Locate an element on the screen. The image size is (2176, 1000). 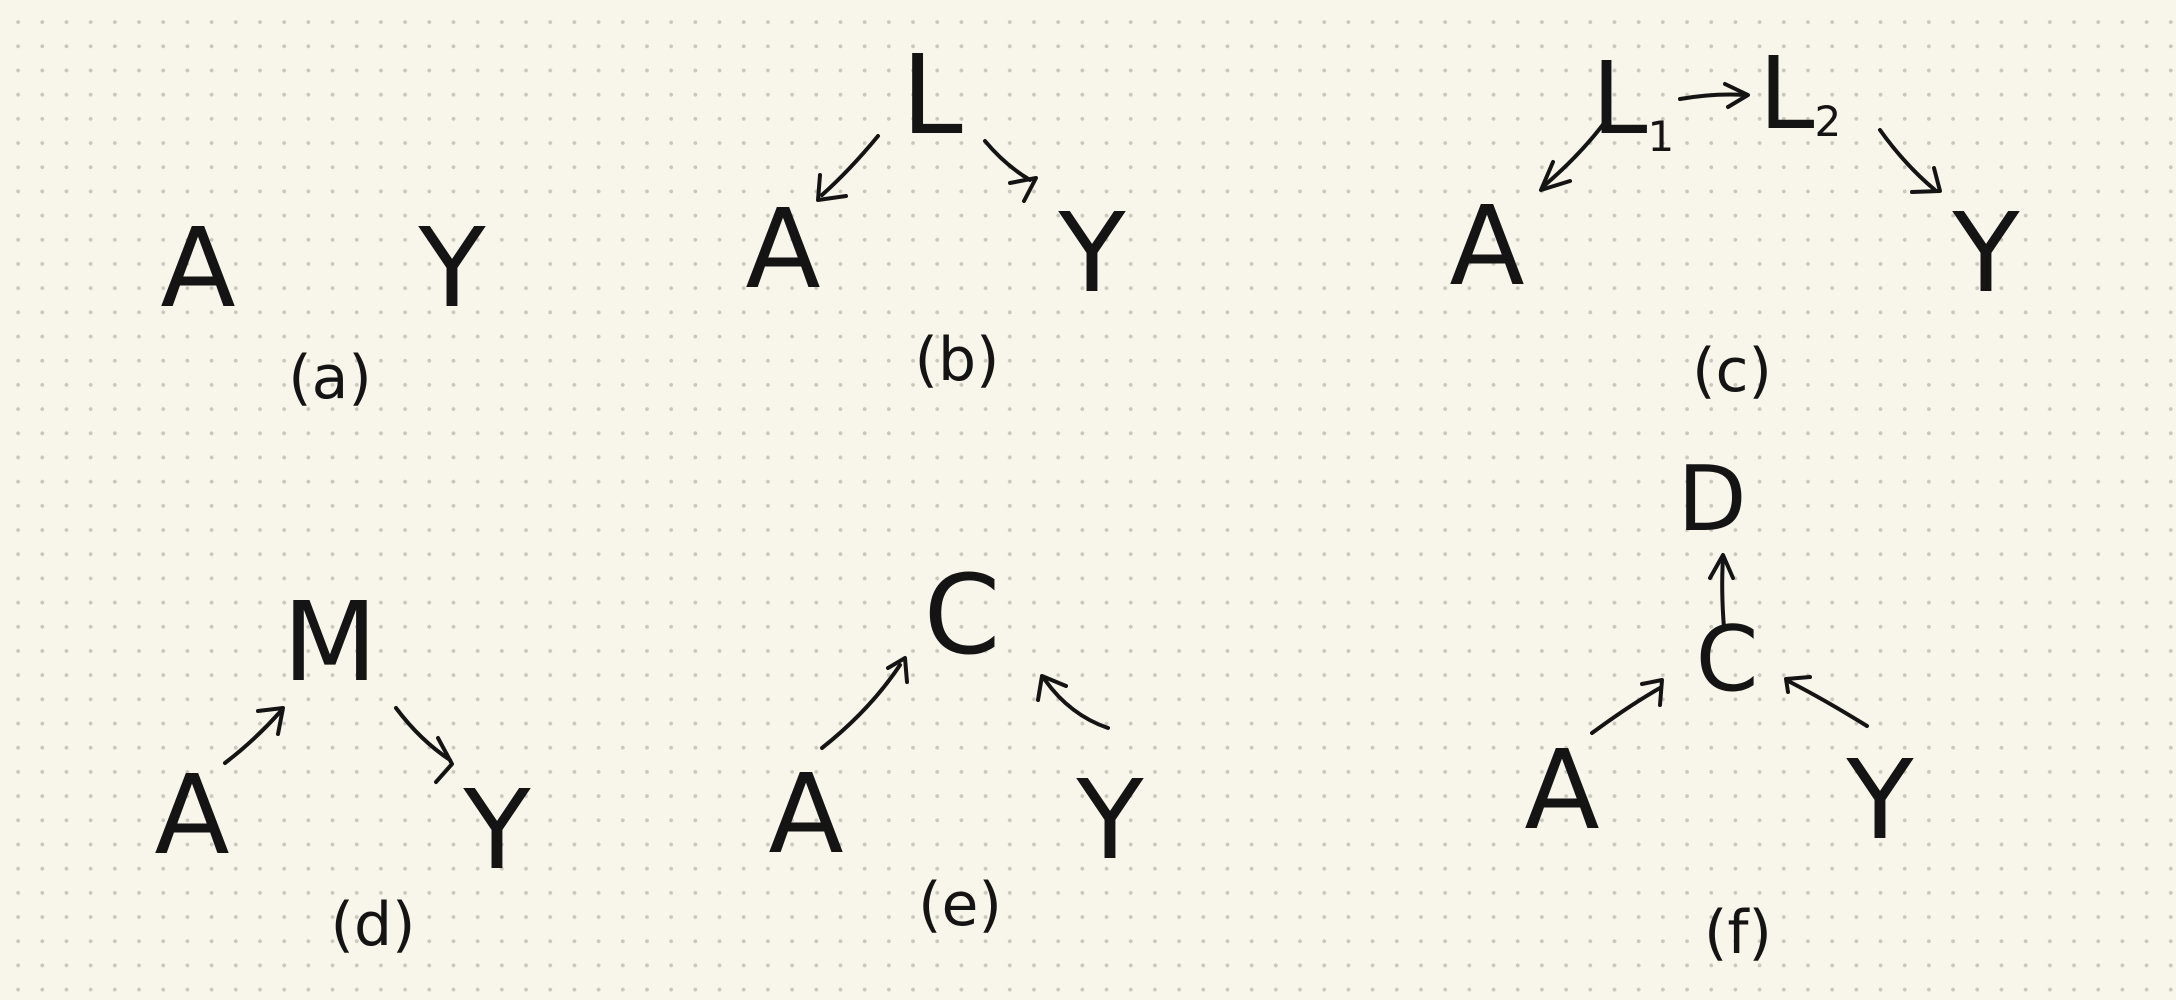
edge-c-L2-to-Y is located at coordinates (1910, 161).